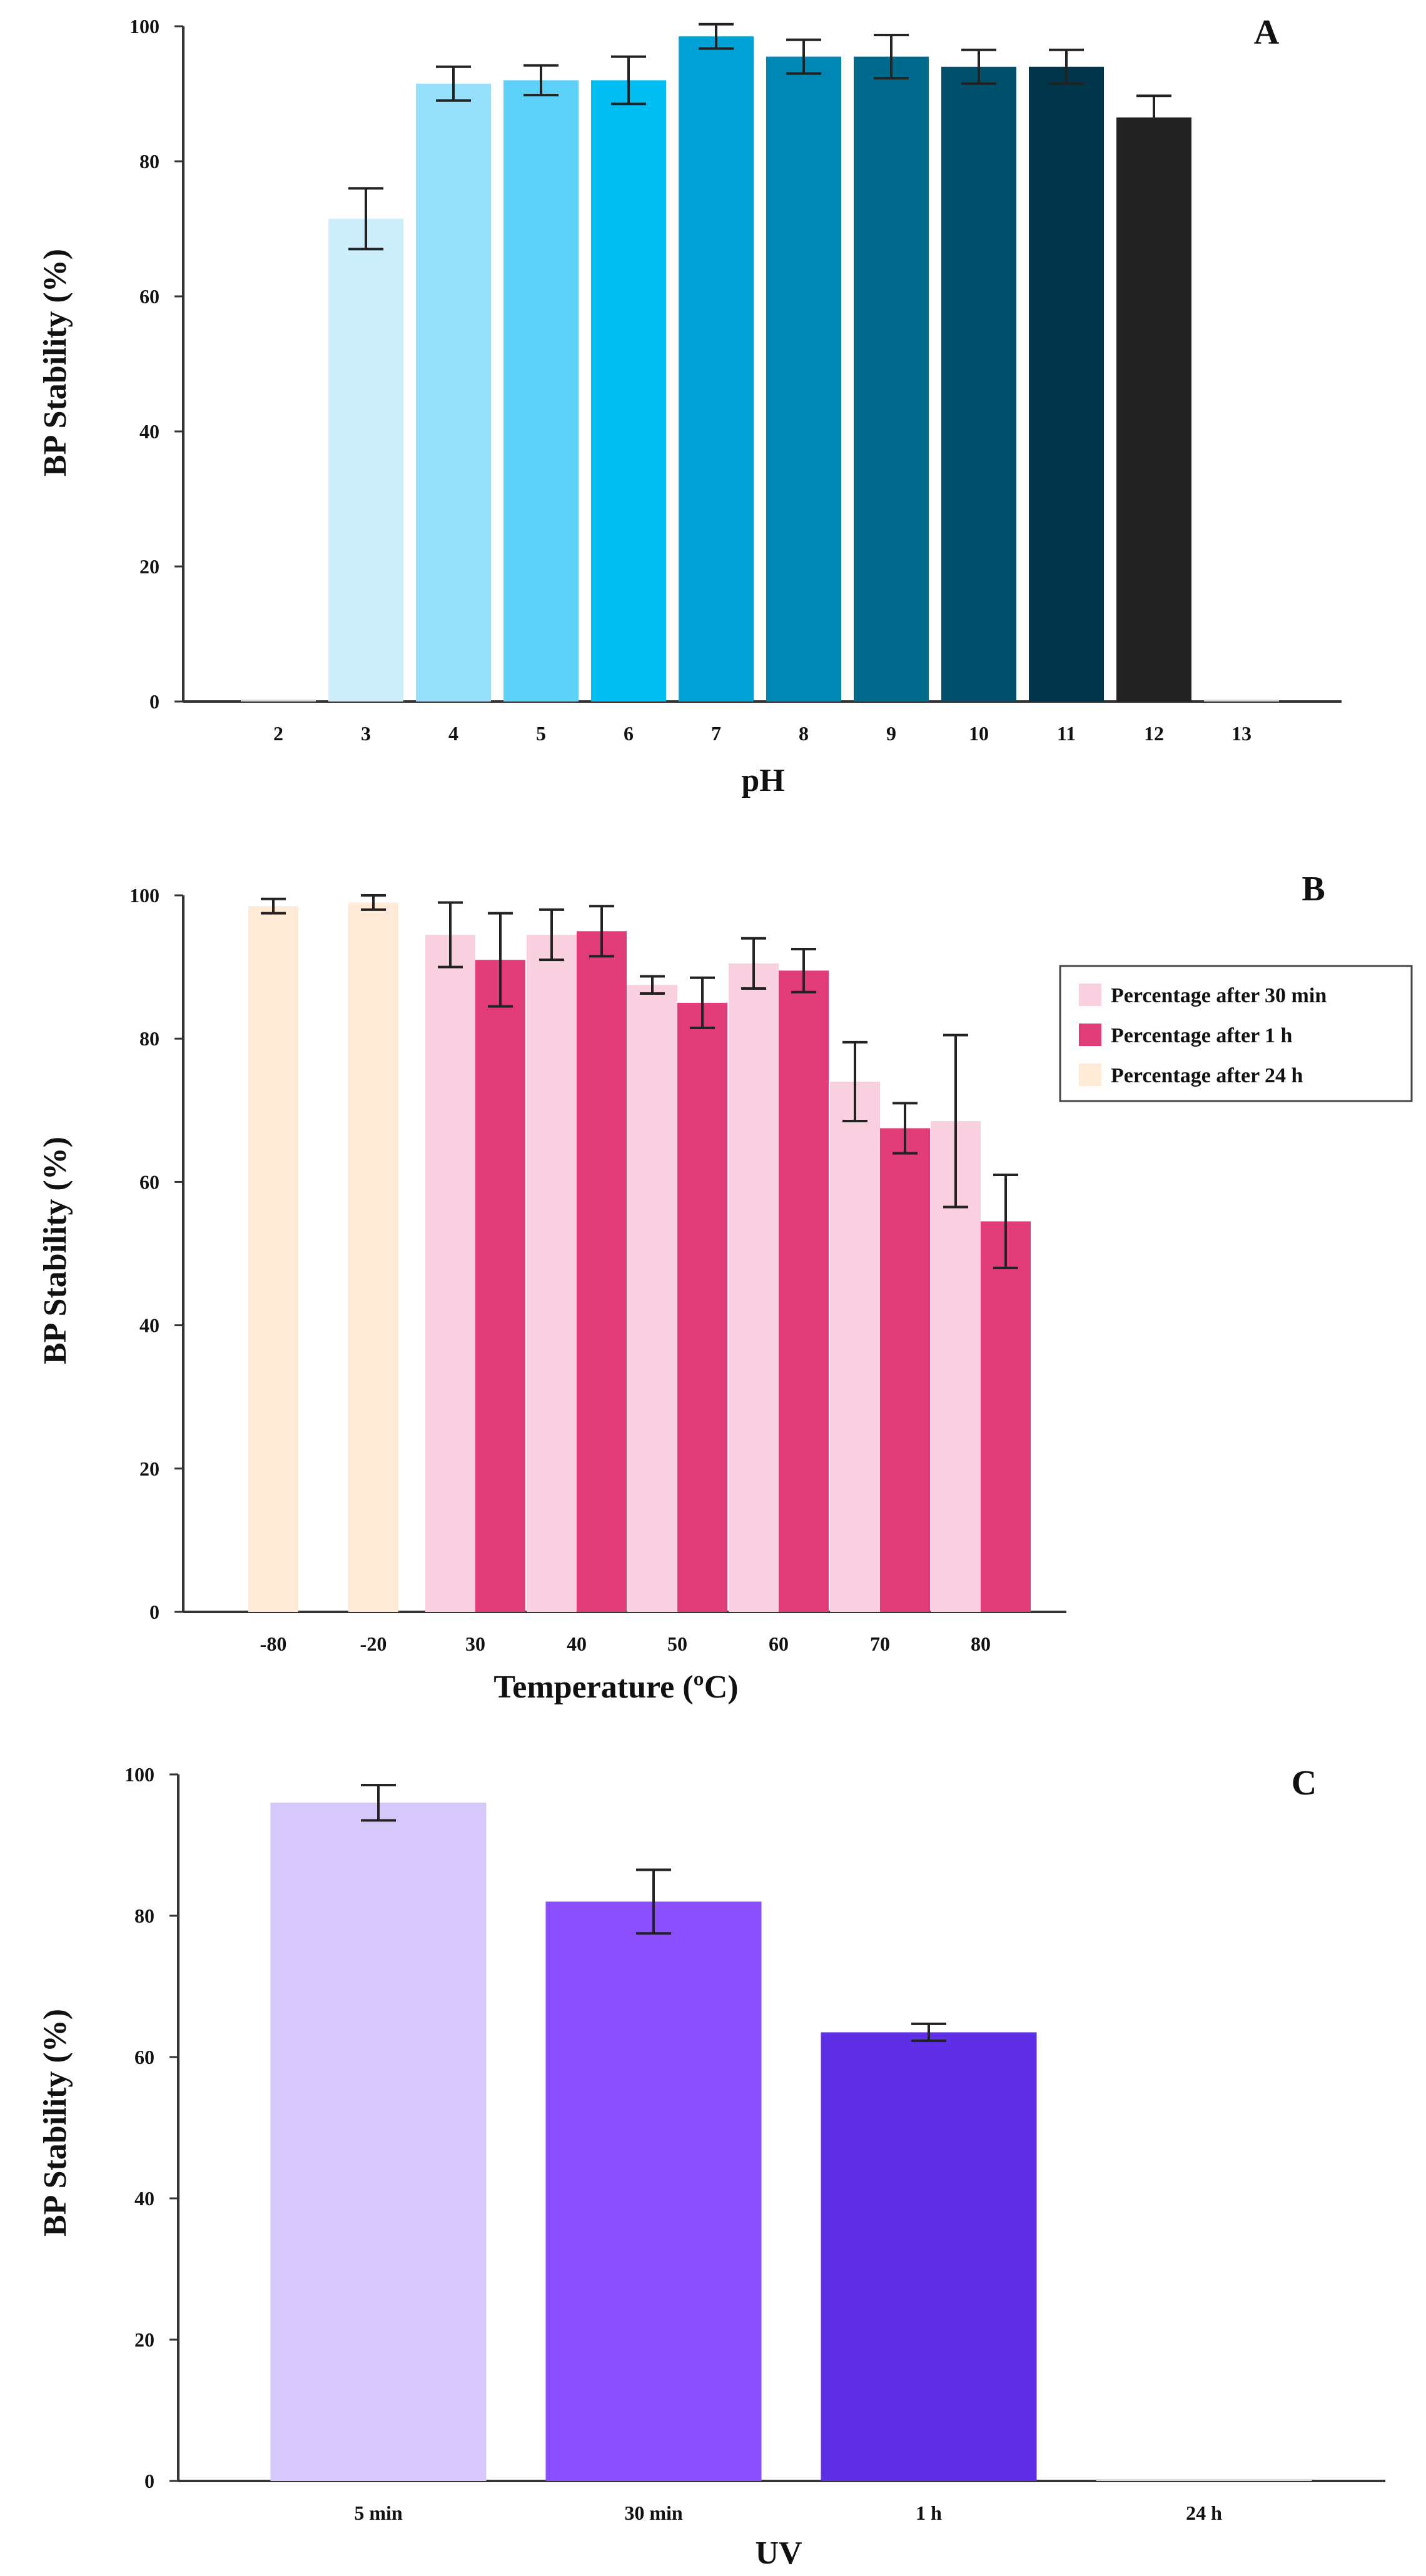 This screenshot has width=1426, height=2576. What do you see at coordinates (149, 1181) in the screenshot?
I see `panel-b-y-tick-label-60: 60` at bounding box center [149, 1181].